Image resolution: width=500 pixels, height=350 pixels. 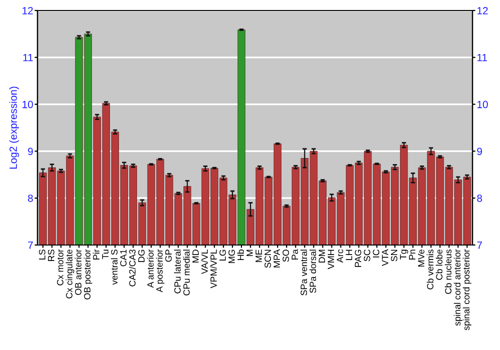 What do you see at coordinates (78, 272) in the screenshot?
I see `x-tick-label: OB anterior` at bounding box center [78, 272].